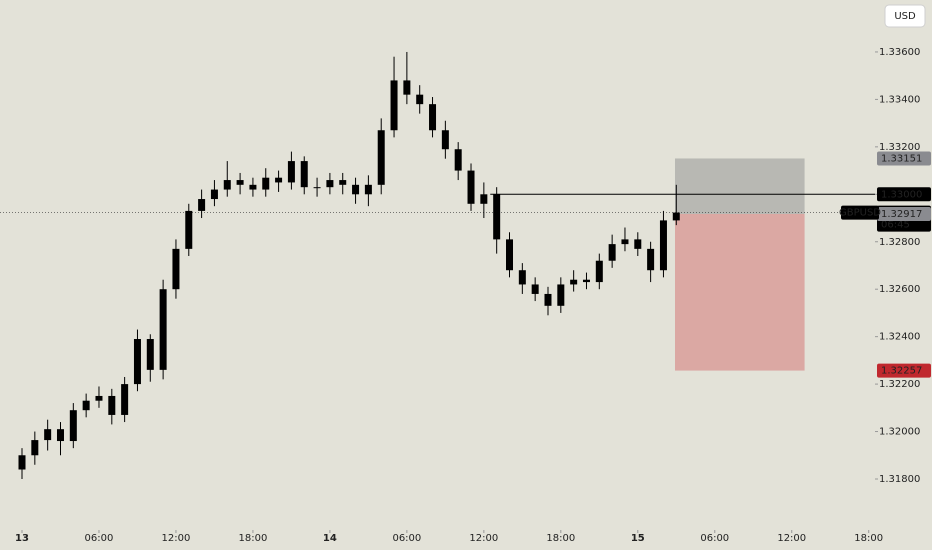 This screenshot has width=932, height=550. What do you see at coordinates (899, 432) in the screenshot?
I see `y-tick-label: 1.32000` at bounding box center [899, 432].